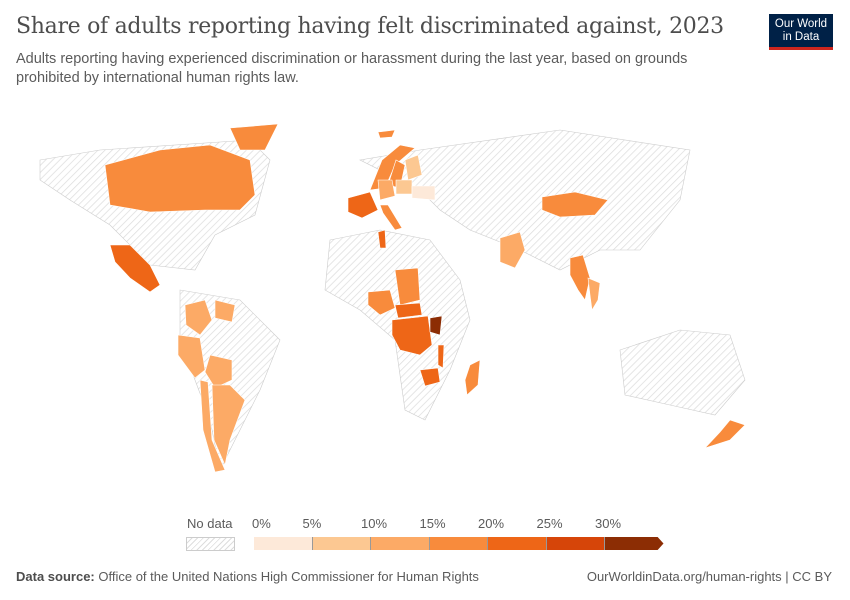 Image resolution: width=850 pixels, height=600 pixels. Describe the element at coordinates (135, 268) in the screenshot. I see `country-mexico` at that location.